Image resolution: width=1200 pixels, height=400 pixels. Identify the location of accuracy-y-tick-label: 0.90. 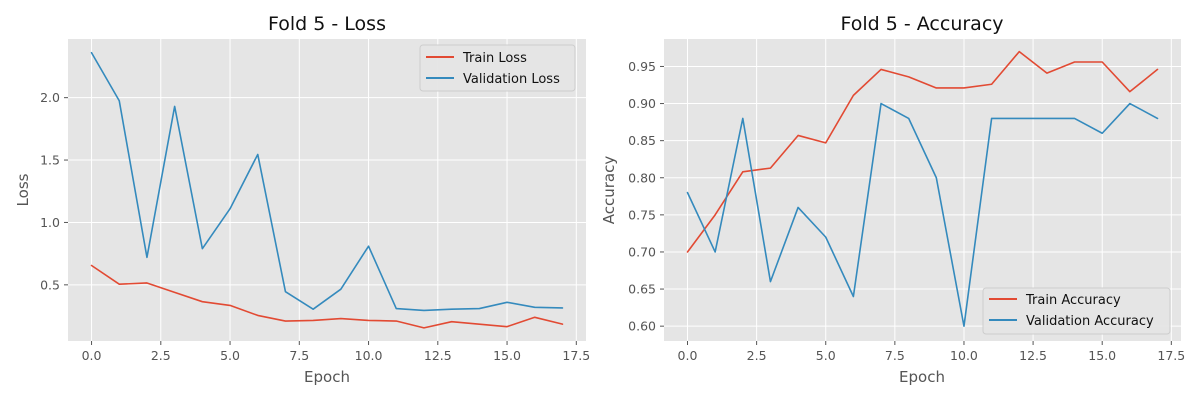
(642, 103).